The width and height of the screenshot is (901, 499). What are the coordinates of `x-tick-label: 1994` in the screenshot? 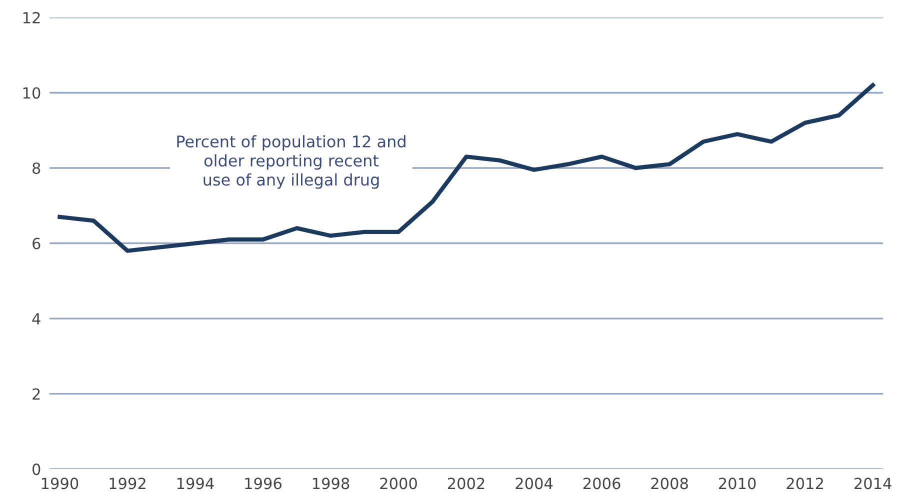 It's located at (195, 484).